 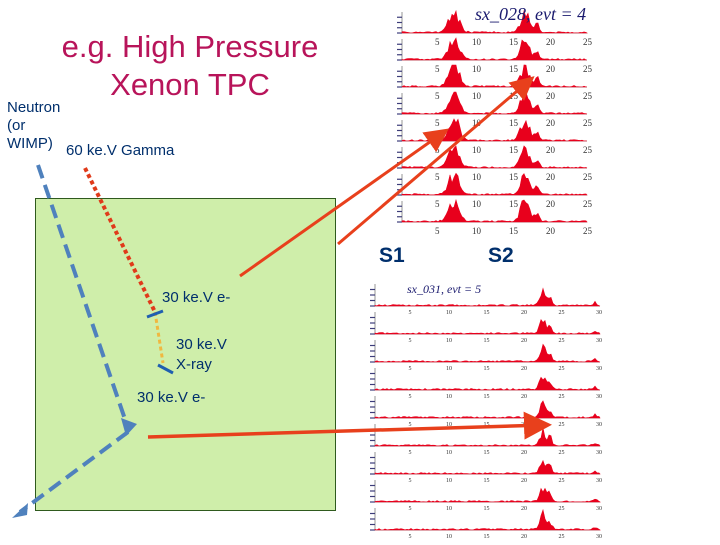 What do you see at coordinates (74, 472) in the screenshot?
I see `neutron-track-scattered` at bounding box center [74, 472].